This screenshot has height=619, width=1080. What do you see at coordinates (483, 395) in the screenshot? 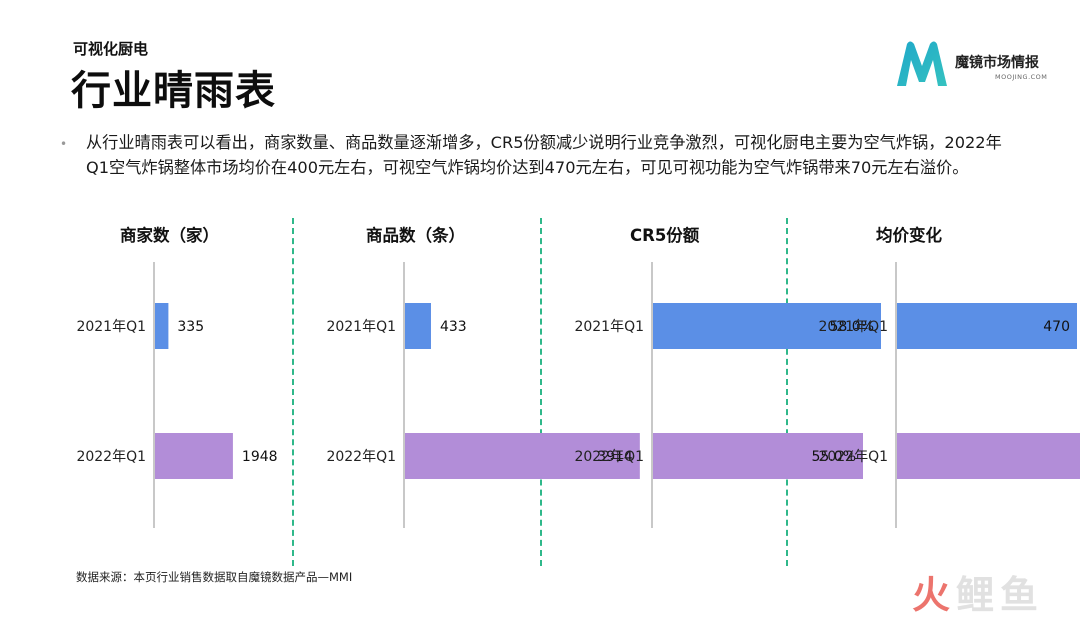
I see `chart-svg: 2021年Q1 433 2022年Q1 3914` at bounding box center [483, 395].